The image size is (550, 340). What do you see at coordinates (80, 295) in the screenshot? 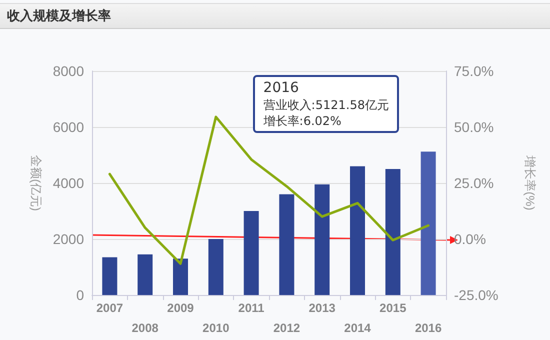
I see `y-tick-label: 0` at bounding box center [80, 295].